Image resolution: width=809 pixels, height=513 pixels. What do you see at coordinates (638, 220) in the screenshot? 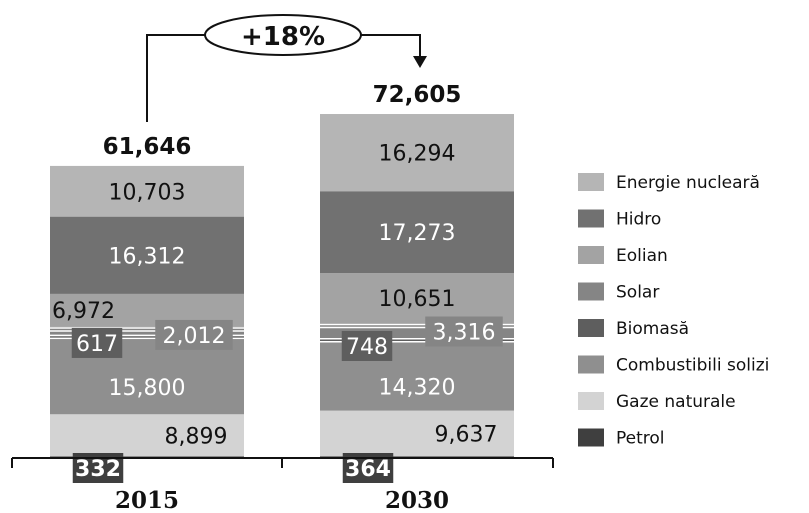
I see `legend-label: Hidro` at bounding box center [638, 220].